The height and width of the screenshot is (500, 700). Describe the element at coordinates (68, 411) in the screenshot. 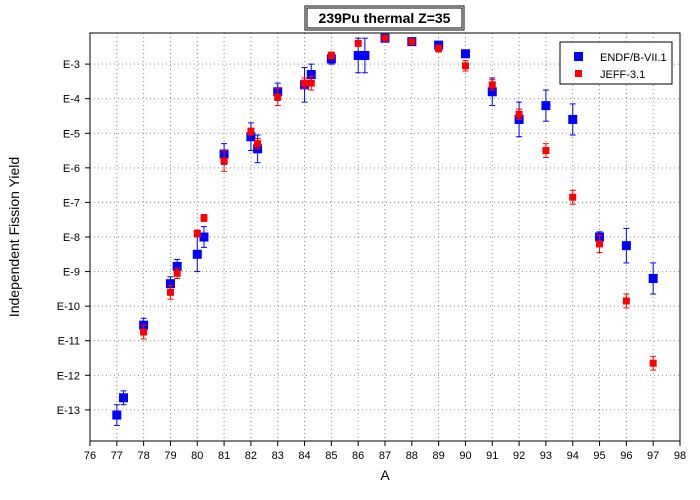

I see `y-tick-label: E-13` at that location.